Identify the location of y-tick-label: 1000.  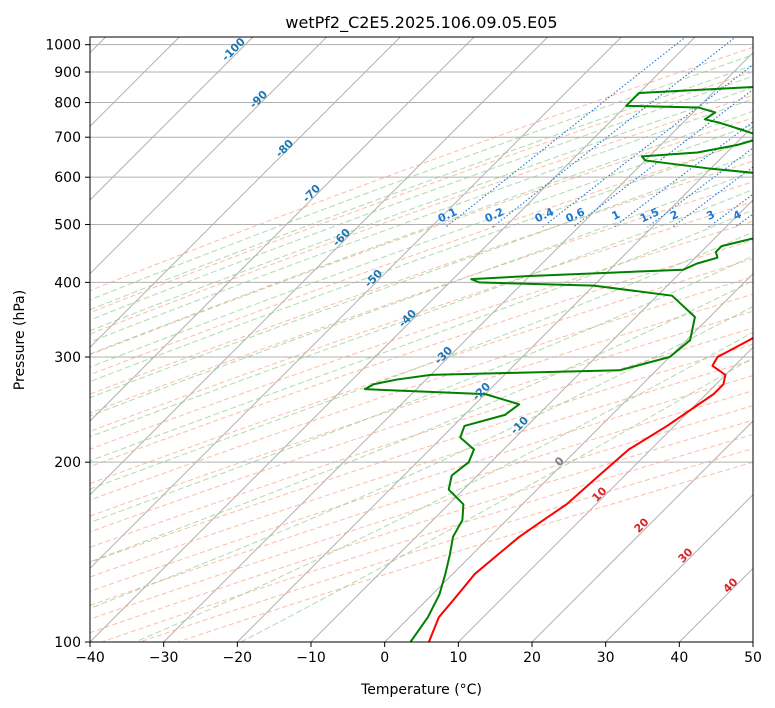
(63, 46).